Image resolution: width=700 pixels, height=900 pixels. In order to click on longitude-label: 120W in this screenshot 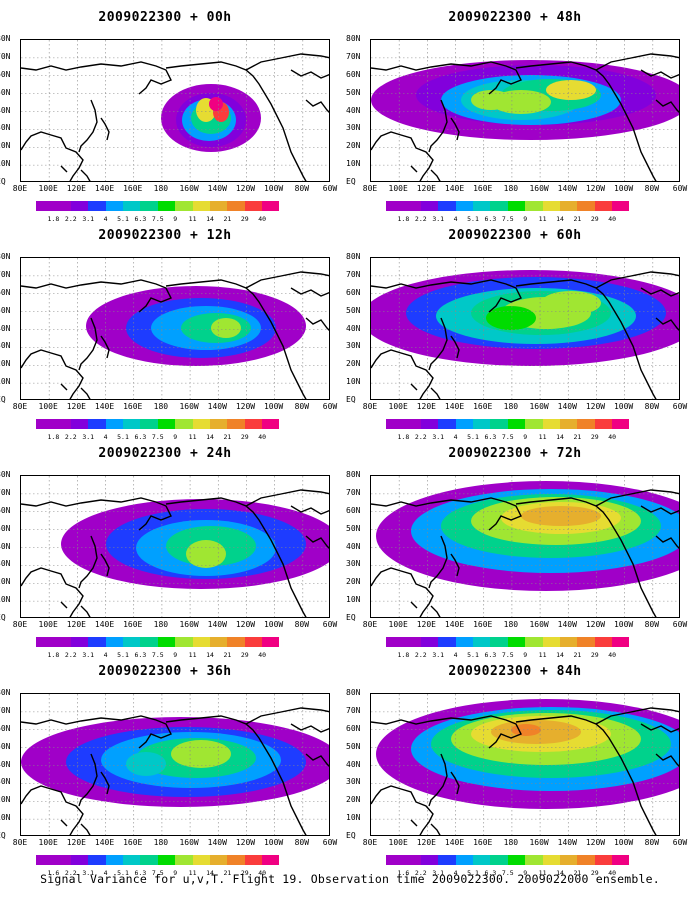, I will do `click(245, 624)`.